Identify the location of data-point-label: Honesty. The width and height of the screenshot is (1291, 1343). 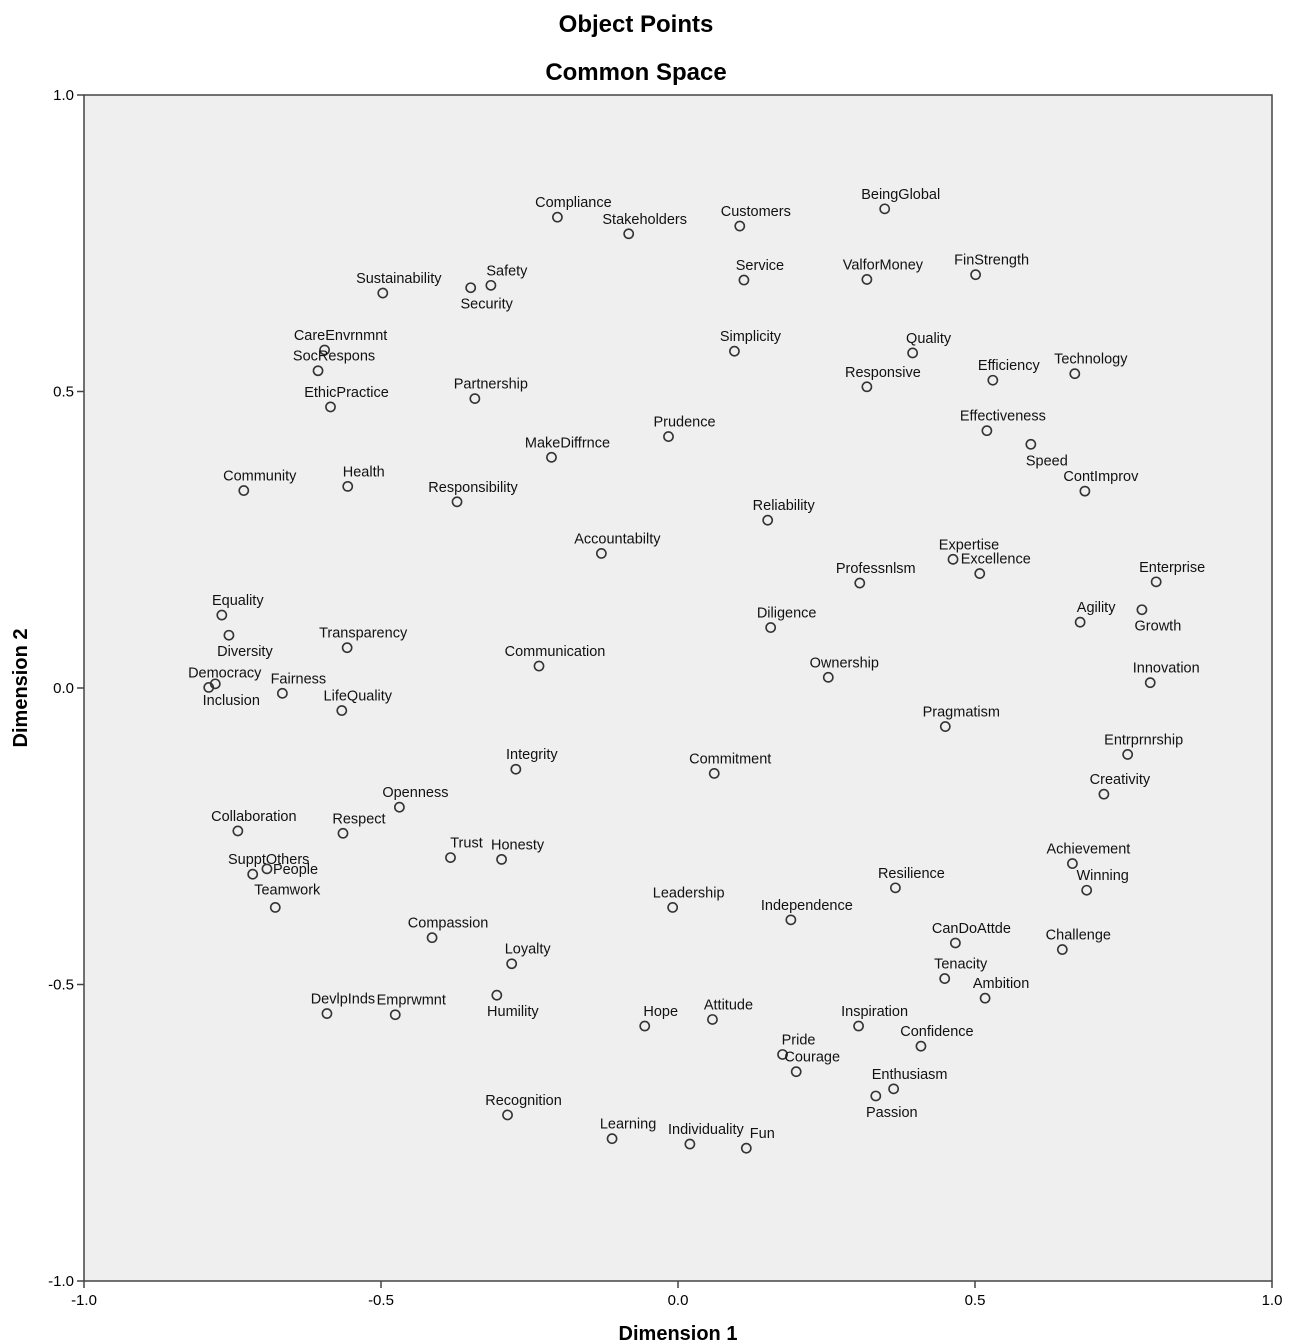
(518, 845).